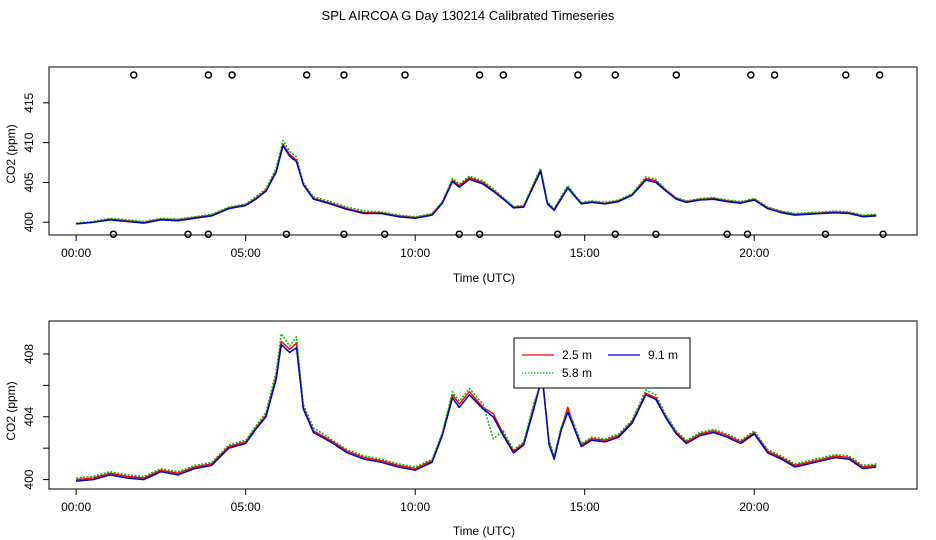  What do you see at coordinates (29, 182) in the screenshot?
I see `upper-y-tick-label: 405` at bounding box center [29, 182].